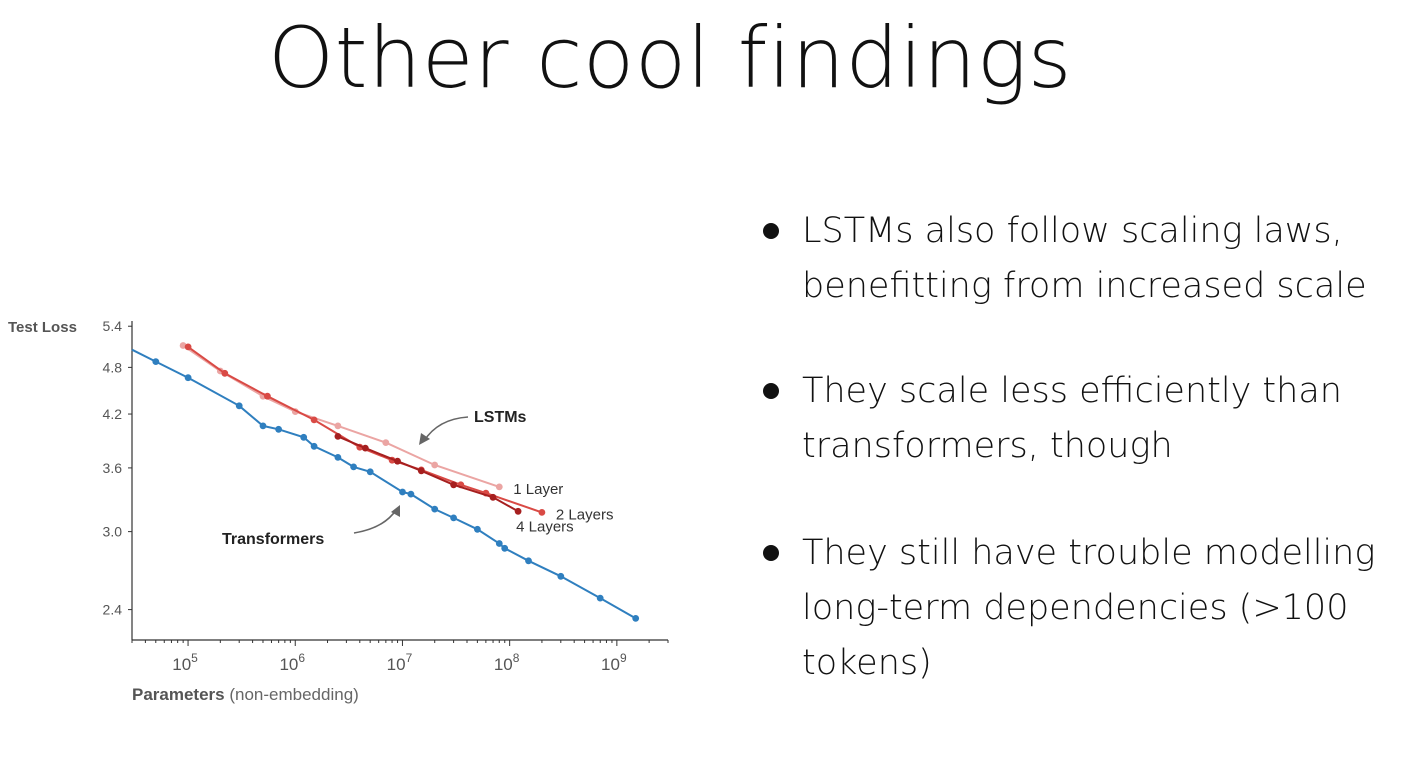  Describe the element at coordinates (400, 662) in the screenshot. I see `x-tick-label: 10⁷` at that location.